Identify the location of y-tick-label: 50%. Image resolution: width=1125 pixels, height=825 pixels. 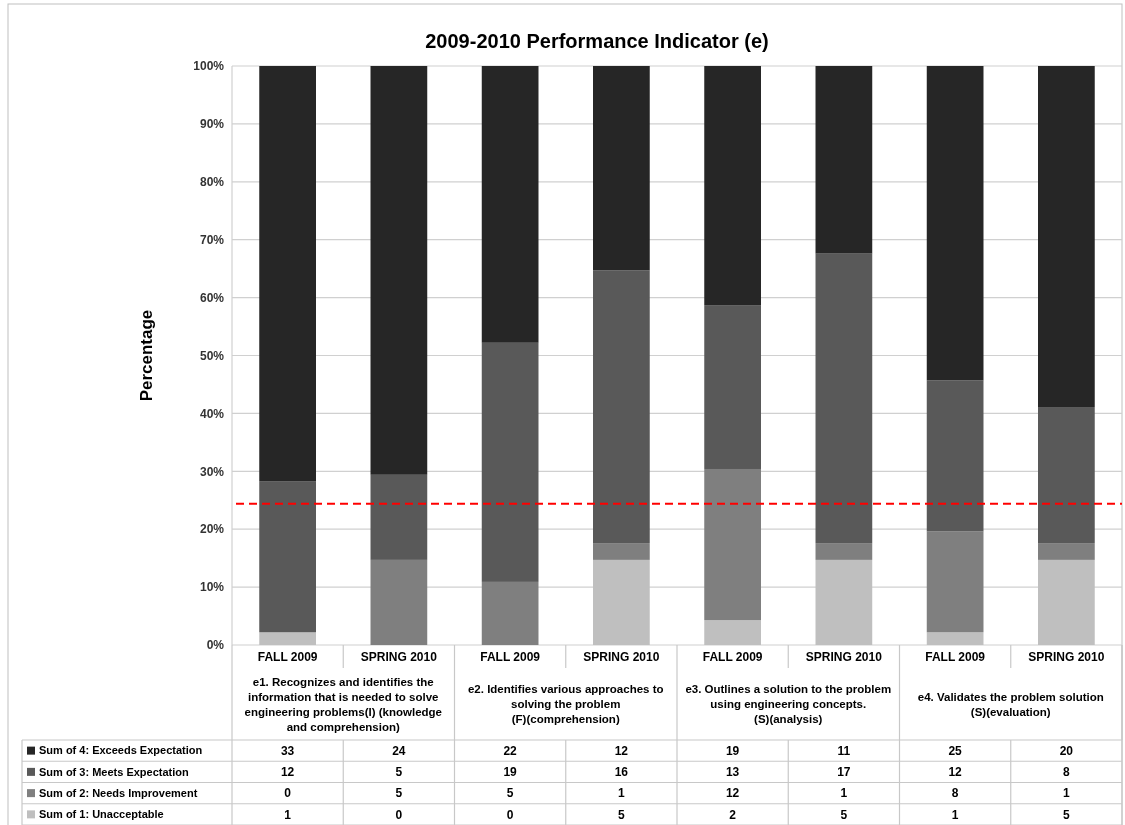
(212, 355).